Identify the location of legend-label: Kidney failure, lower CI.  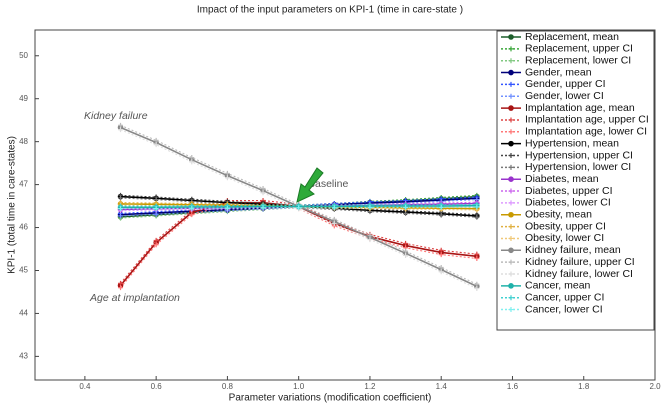
(579, 274).